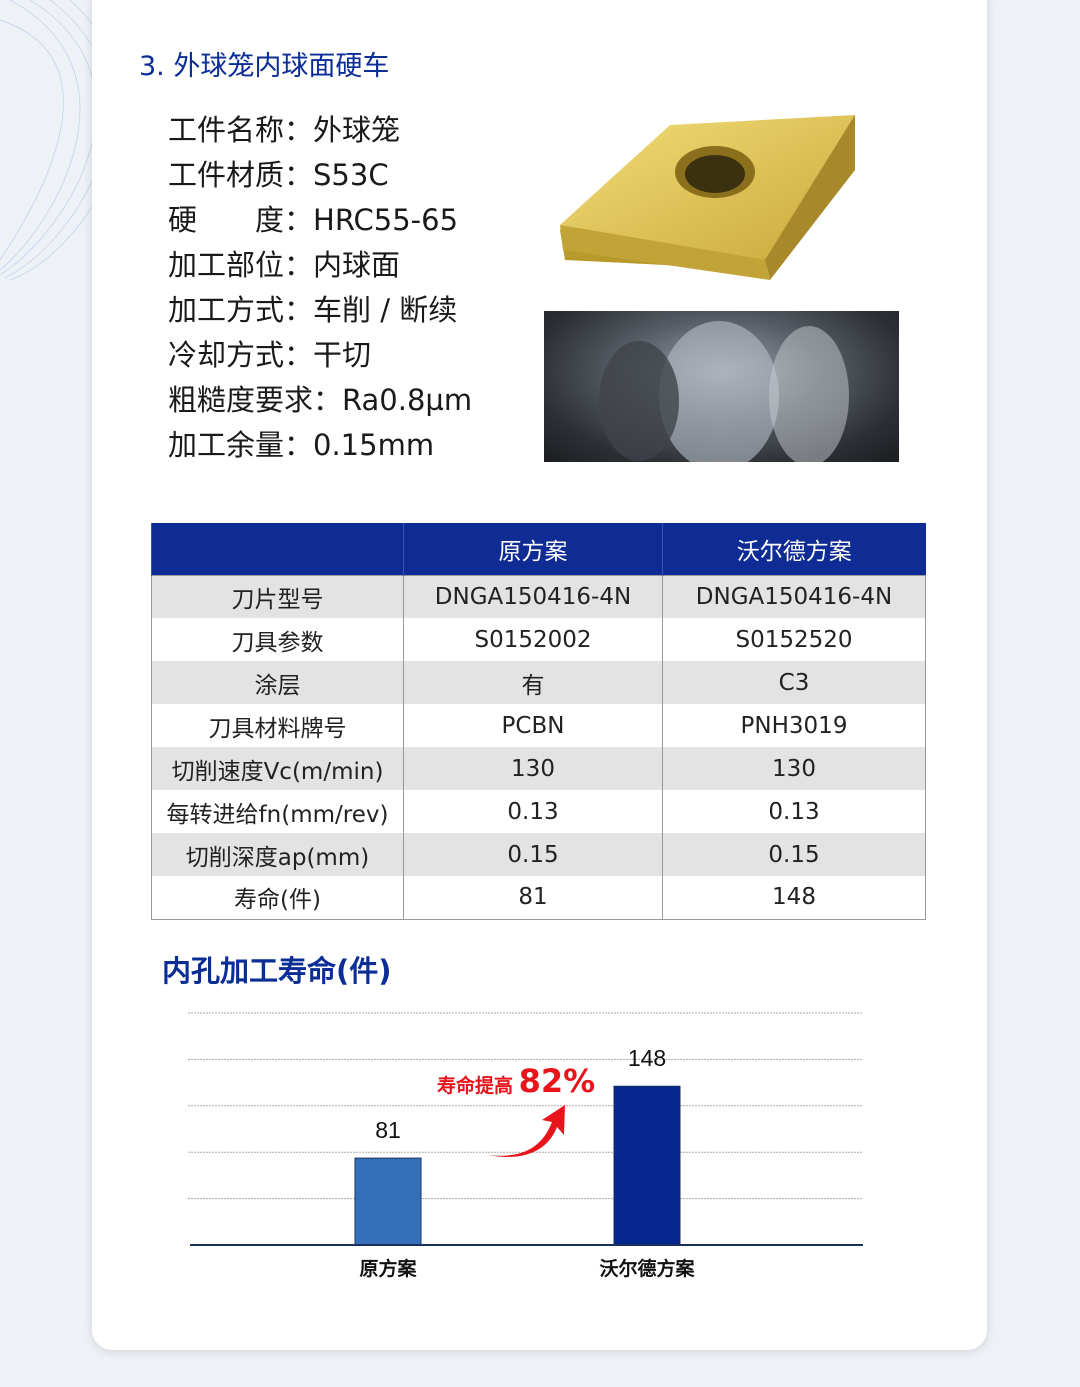  I want to click on header-cell: 沃尔德方案, so click(794, 549).